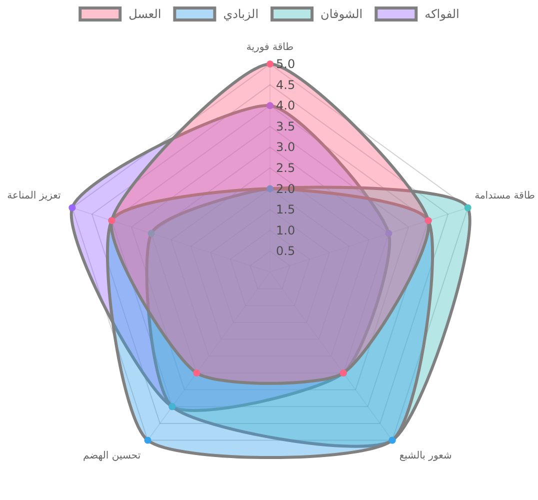  Describe the element at coordinates (111, 456) in the screenshot. I see `category-label: تحسين الهضم` at that location.